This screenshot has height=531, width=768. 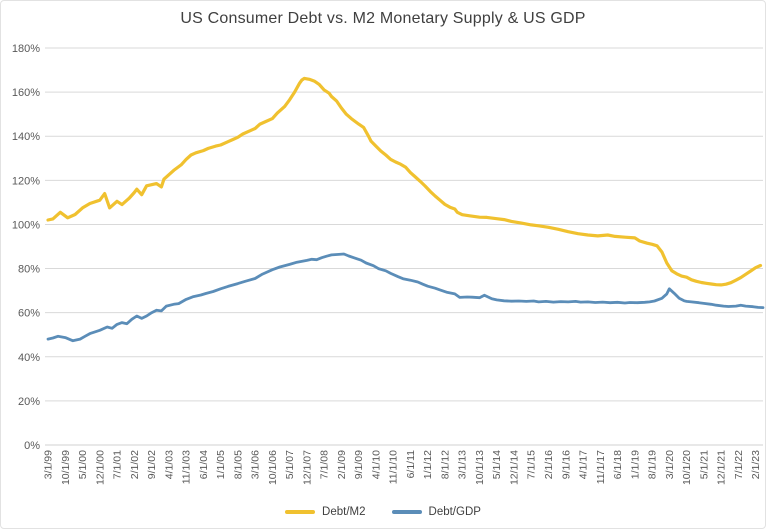 What do you see at coordinates (118, 464) in the screenshot?
I see `x-tick-label: 7/1/01` at bounding box center [118, 464].